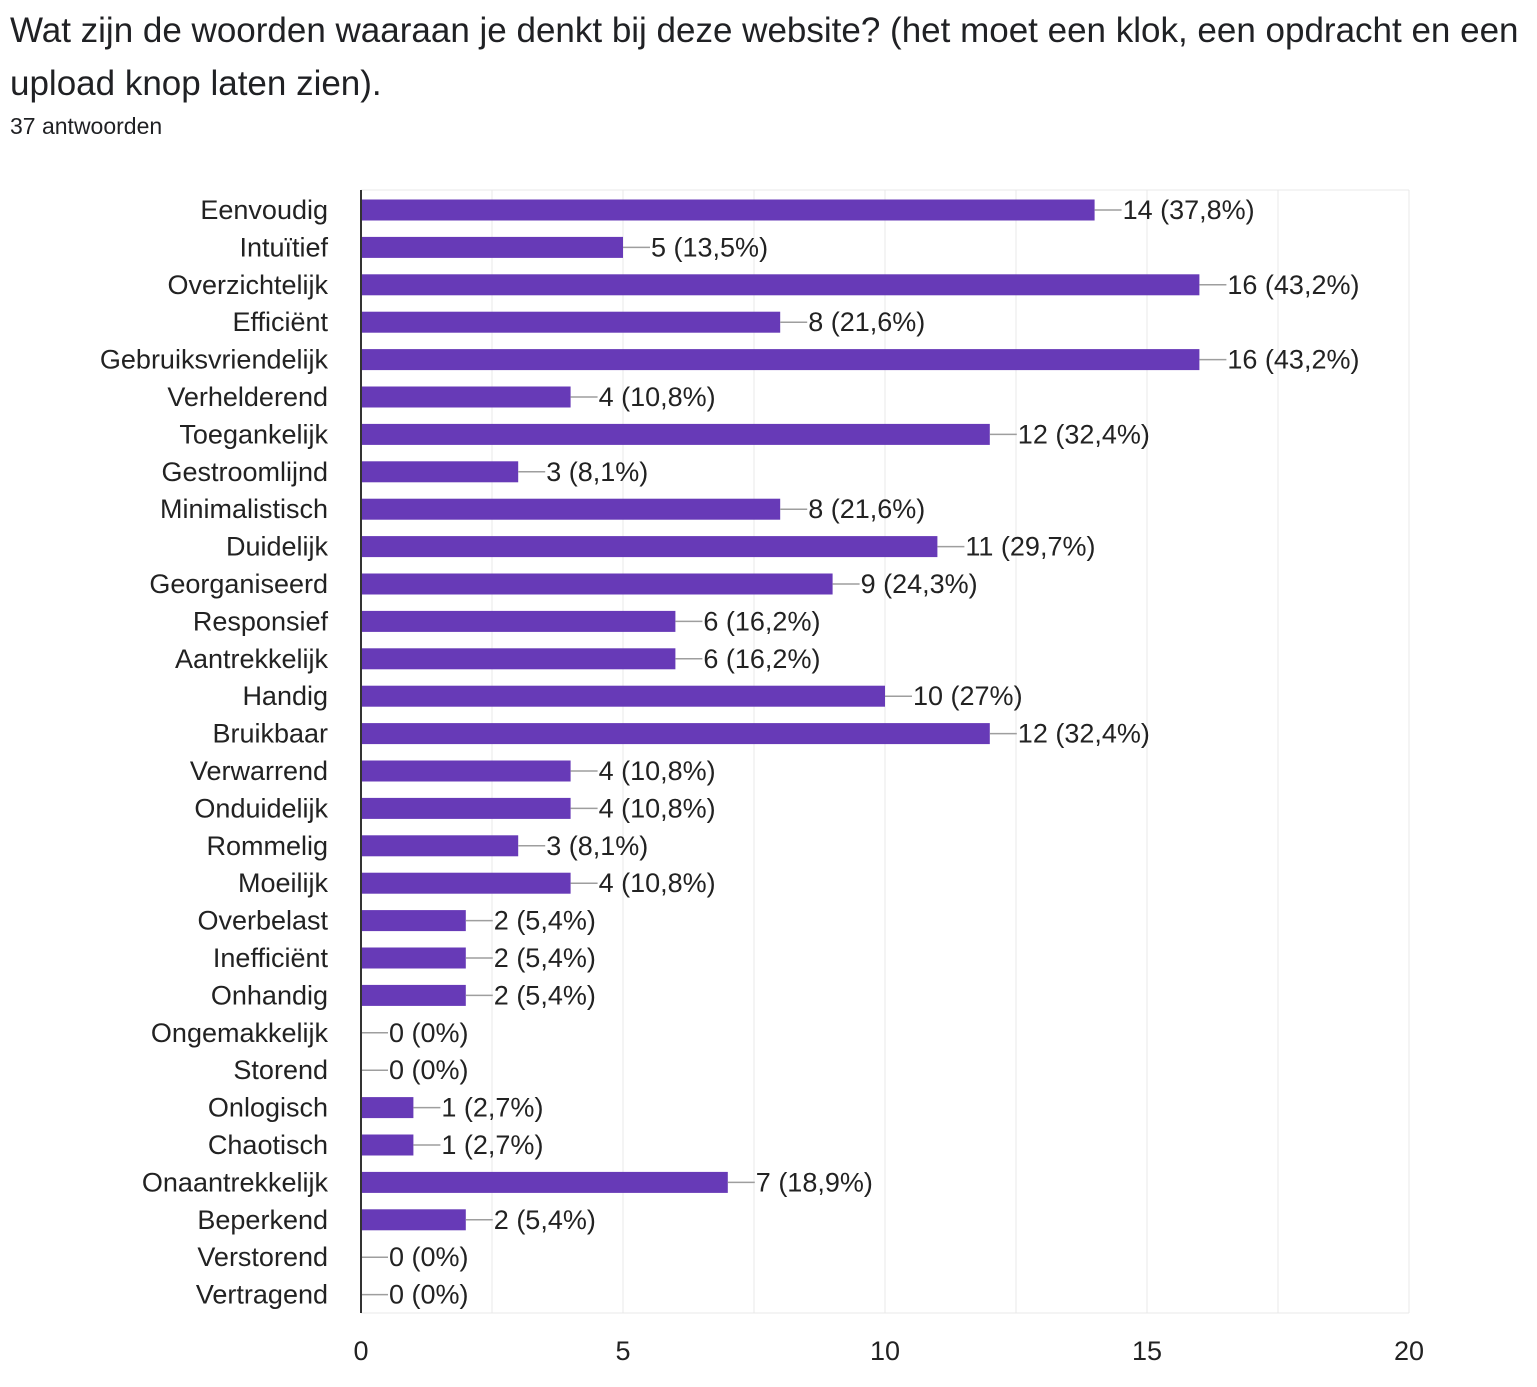  Describe the element at coordinates (268, 1108) in the screenshot. I see `category-label: Onlogisch` at that location.